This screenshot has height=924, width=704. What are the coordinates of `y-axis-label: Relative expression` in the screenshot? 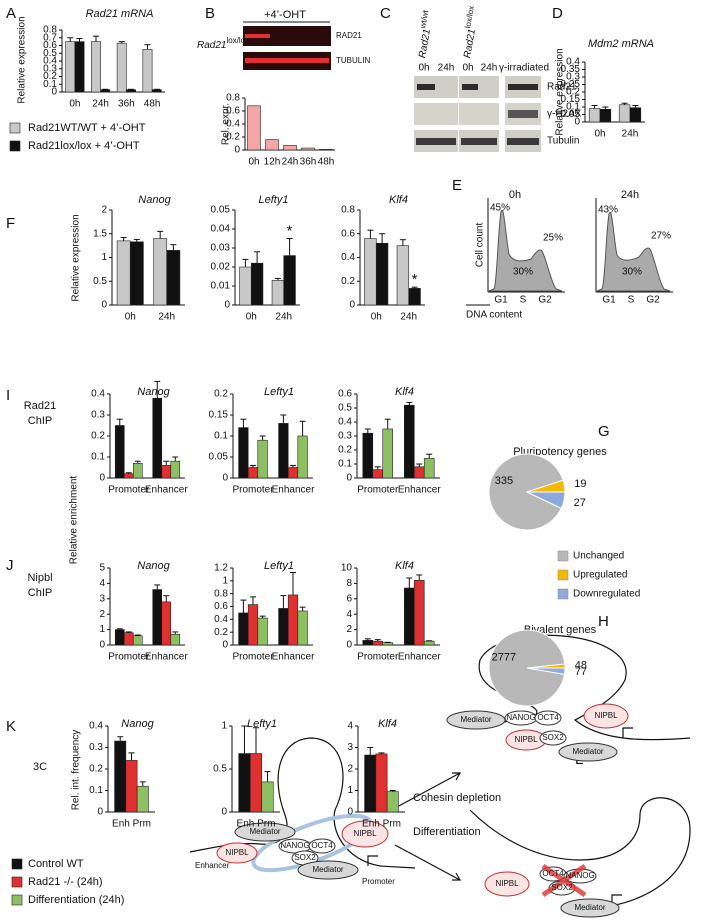 It's located at (560, 91).